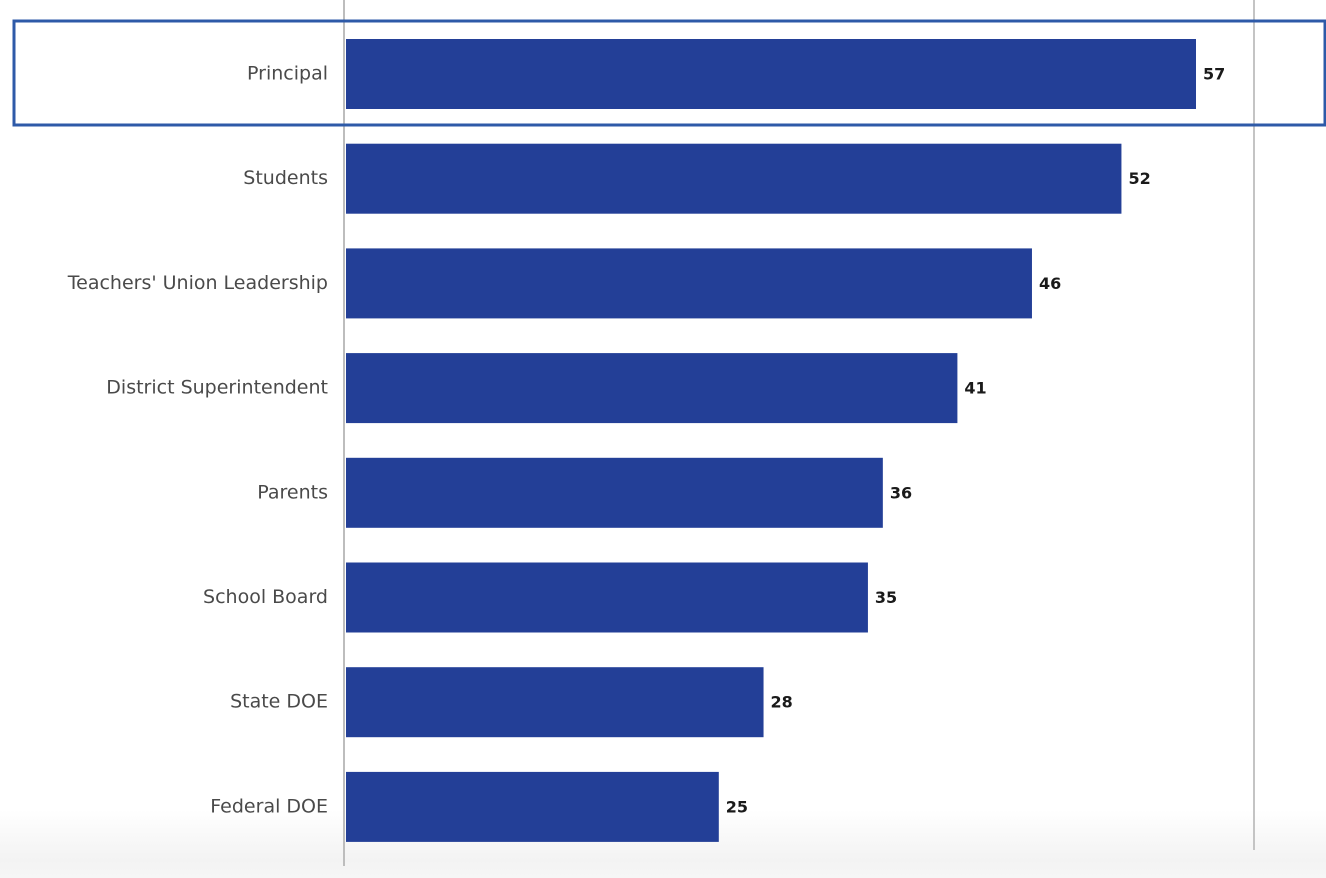 The image size is (1326, 878). I want to click on value-label-principal: 57, so click(1214, 74).